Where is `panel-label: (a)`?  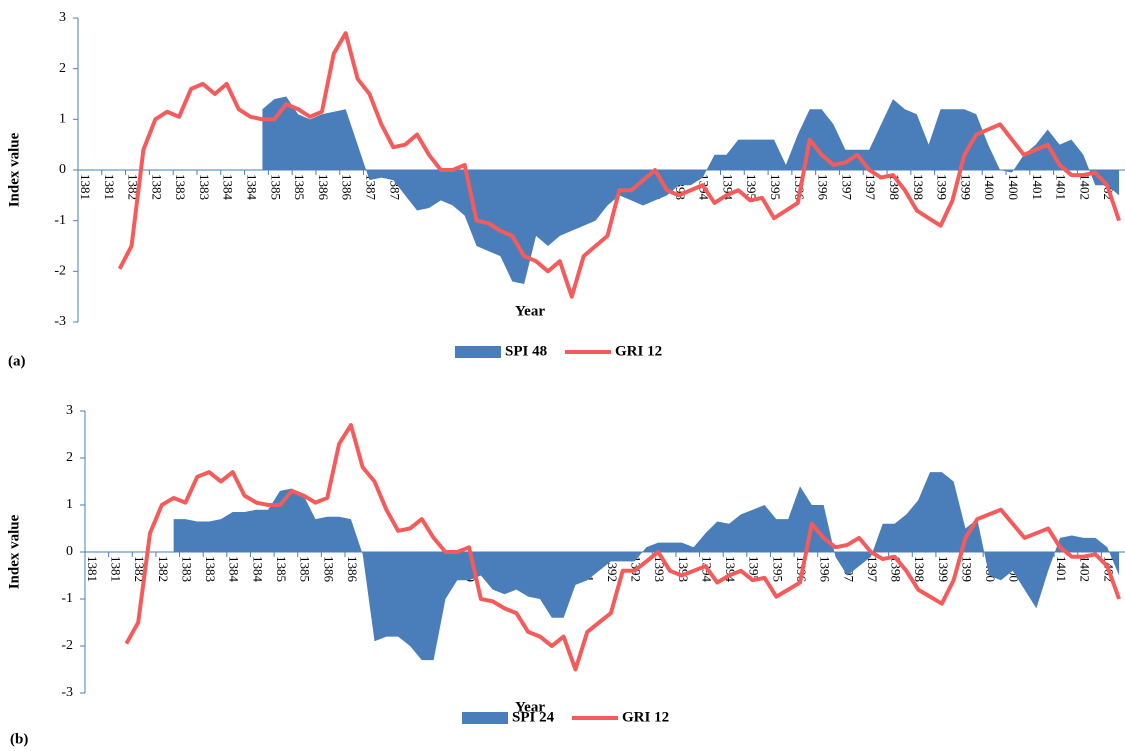 panel-label: (a) is located at coordinates (17, 361).